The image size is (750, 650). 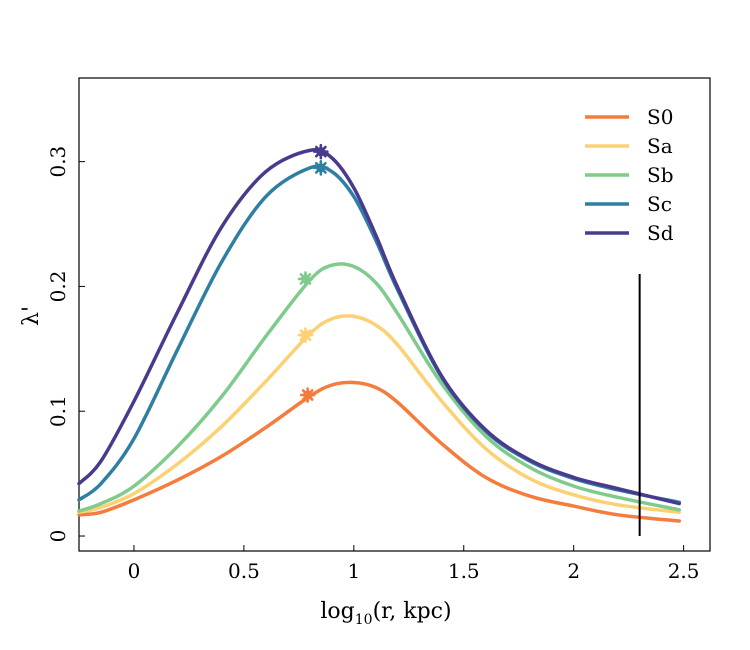 What do you see at coordinates (464, 571) in the screenshot?
I see `x-tick-label: 1.5` at bounding box center [464, 571].